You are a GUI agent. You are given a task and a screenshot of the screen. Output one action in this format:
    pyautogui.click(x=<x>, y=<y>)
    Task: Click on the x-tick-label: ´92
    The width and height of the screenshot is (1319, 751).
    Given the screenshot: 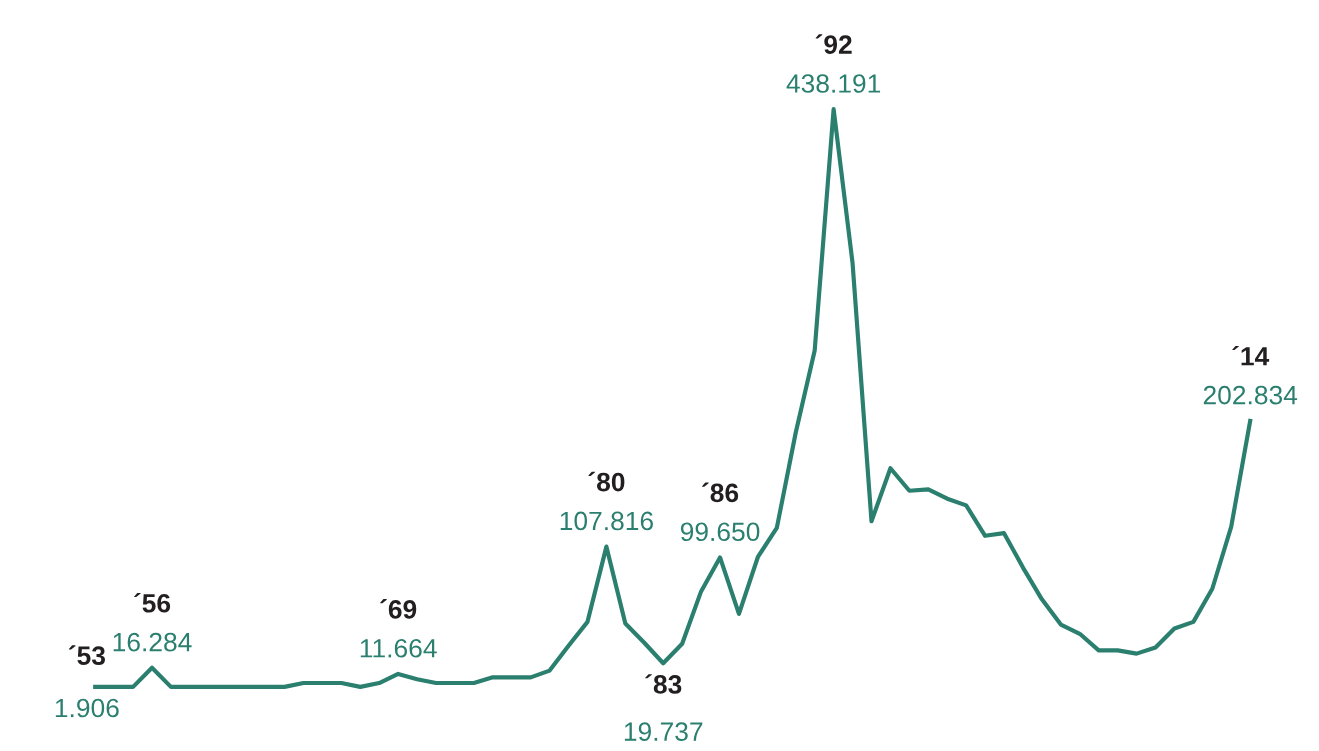 What is the action you would take?
    pyautogui.click(x=833, y=44)
    